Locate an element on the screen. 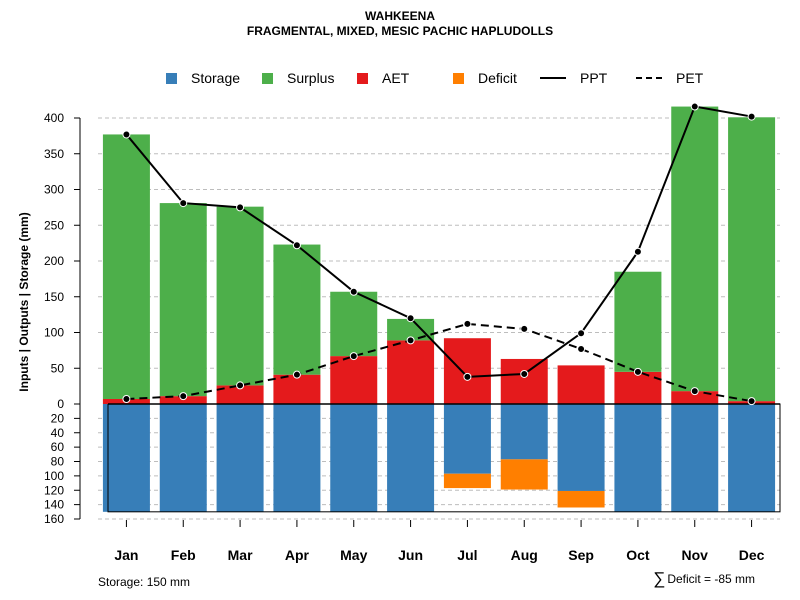  x-tick-label-jul: Jul is located at coordinates (467, 555).